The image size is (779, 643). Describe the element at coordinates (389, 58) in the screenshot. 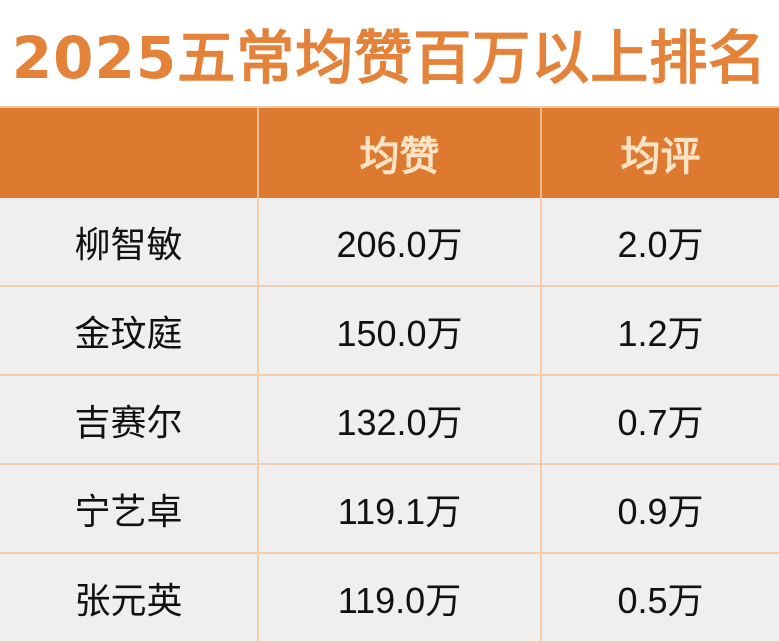

I see `page-title: 2025五常均赞百万以上排名` at that location.